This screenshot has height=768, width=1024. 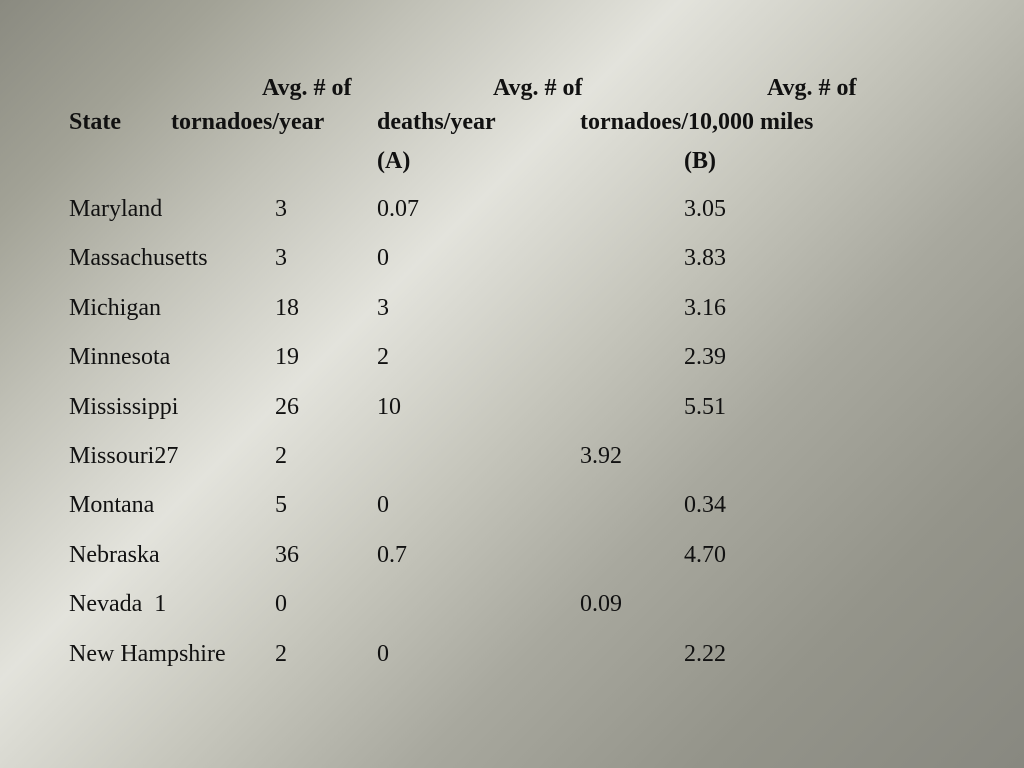 What do you see at coordinates (124, 407) in the screenshot?
I see `cell-state: Mississippi` at bounding box center [124, 407].